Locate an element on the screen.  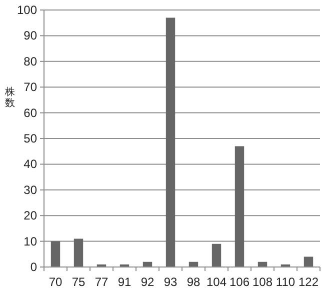
x-tick-label: 93 is located at coordinates (171, 282).